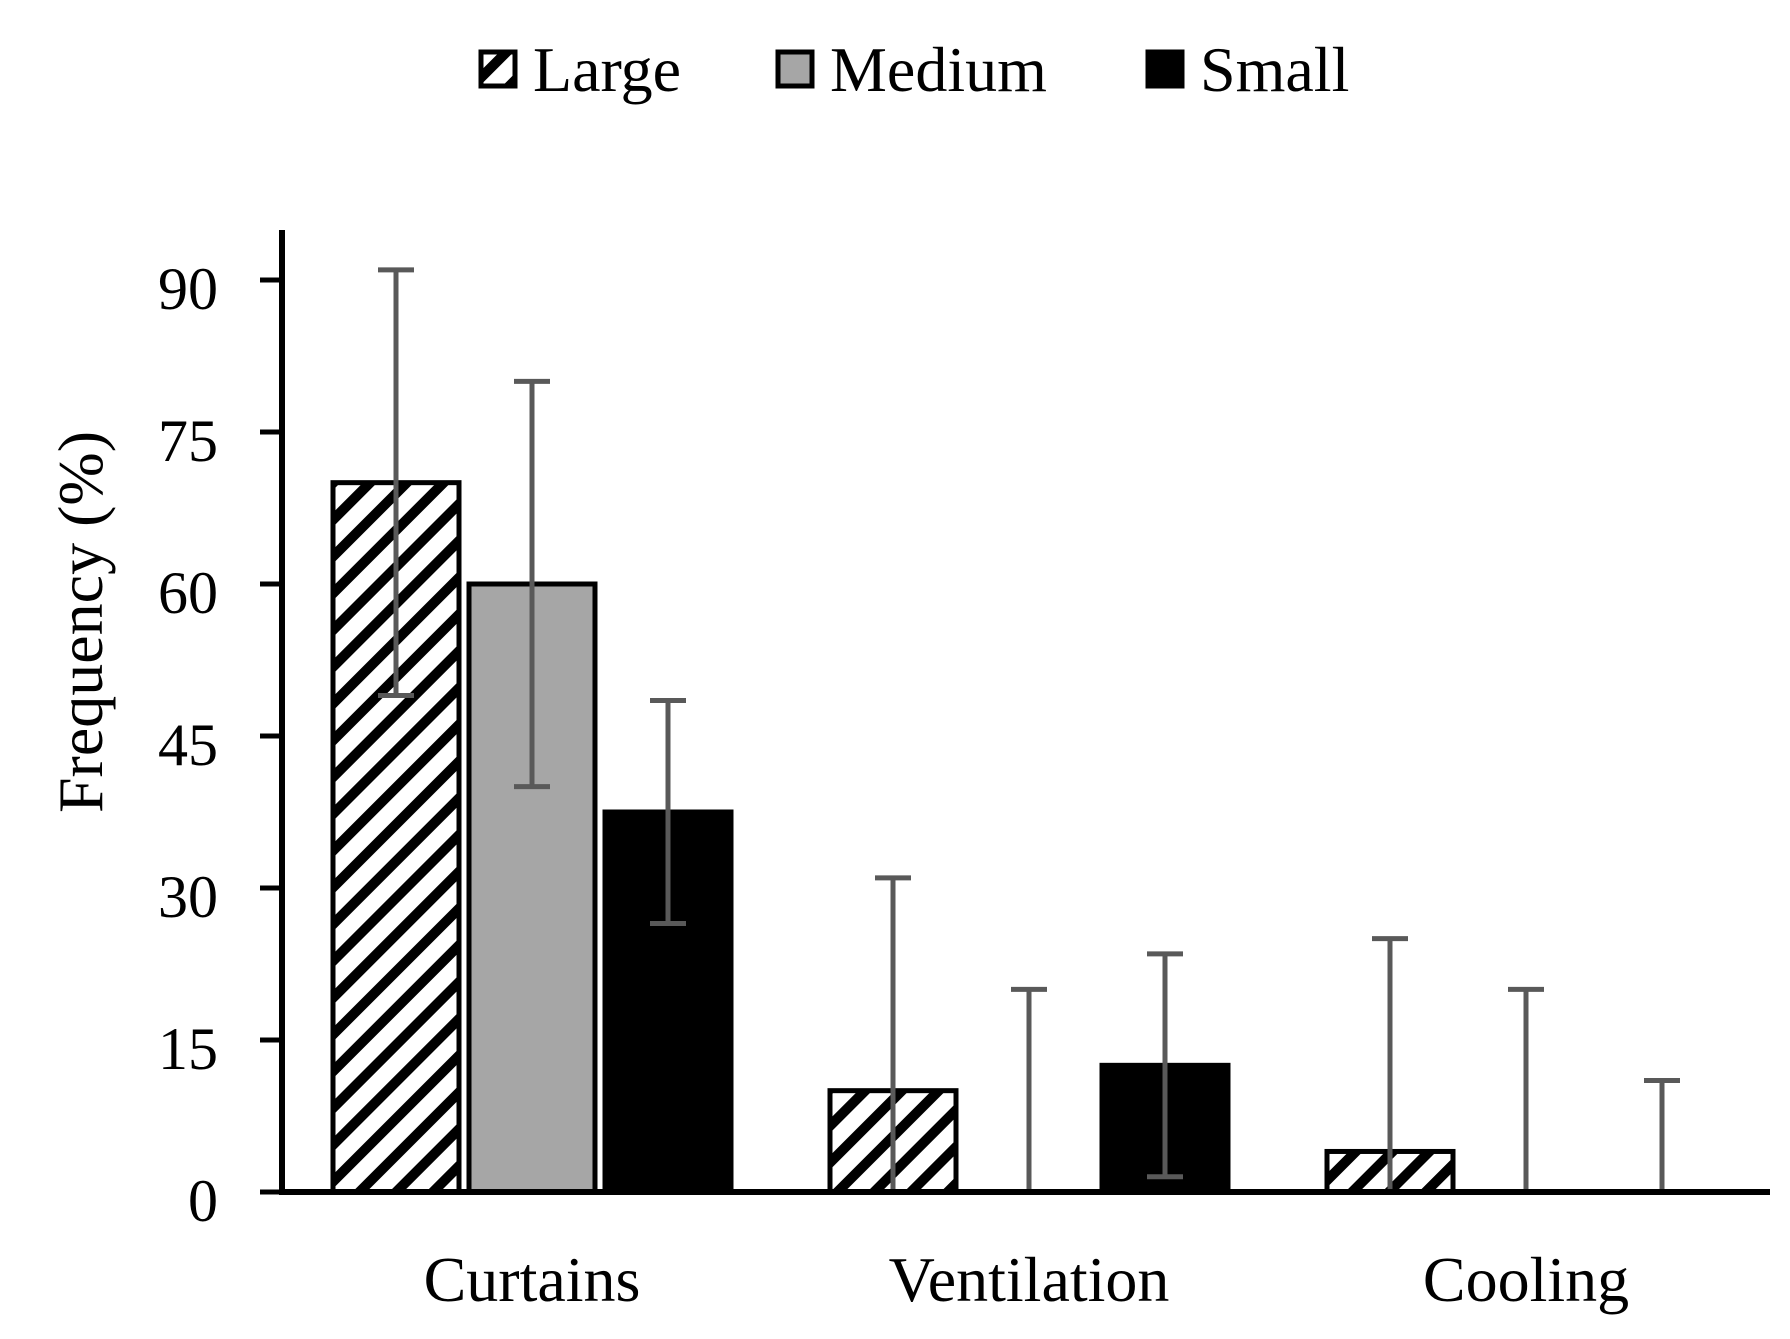 This screenshot has height=1339, width=1790. I want to click on error-bar-large-ventilation, so click(893, 1033).